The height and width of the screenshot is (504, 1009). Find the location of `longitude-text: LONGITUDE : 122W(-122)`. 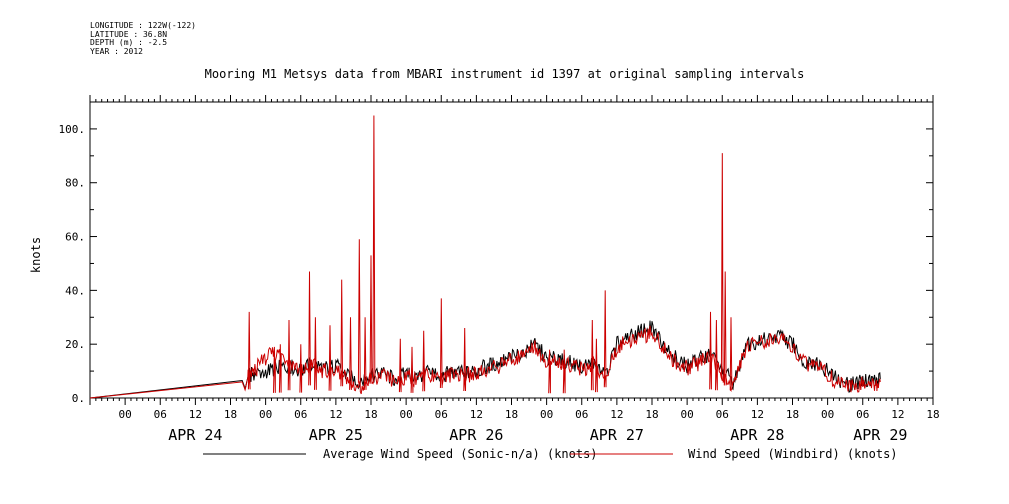

longitude-text: LONGITUDE : 122W(-122) is located at coordinates (143, 25).